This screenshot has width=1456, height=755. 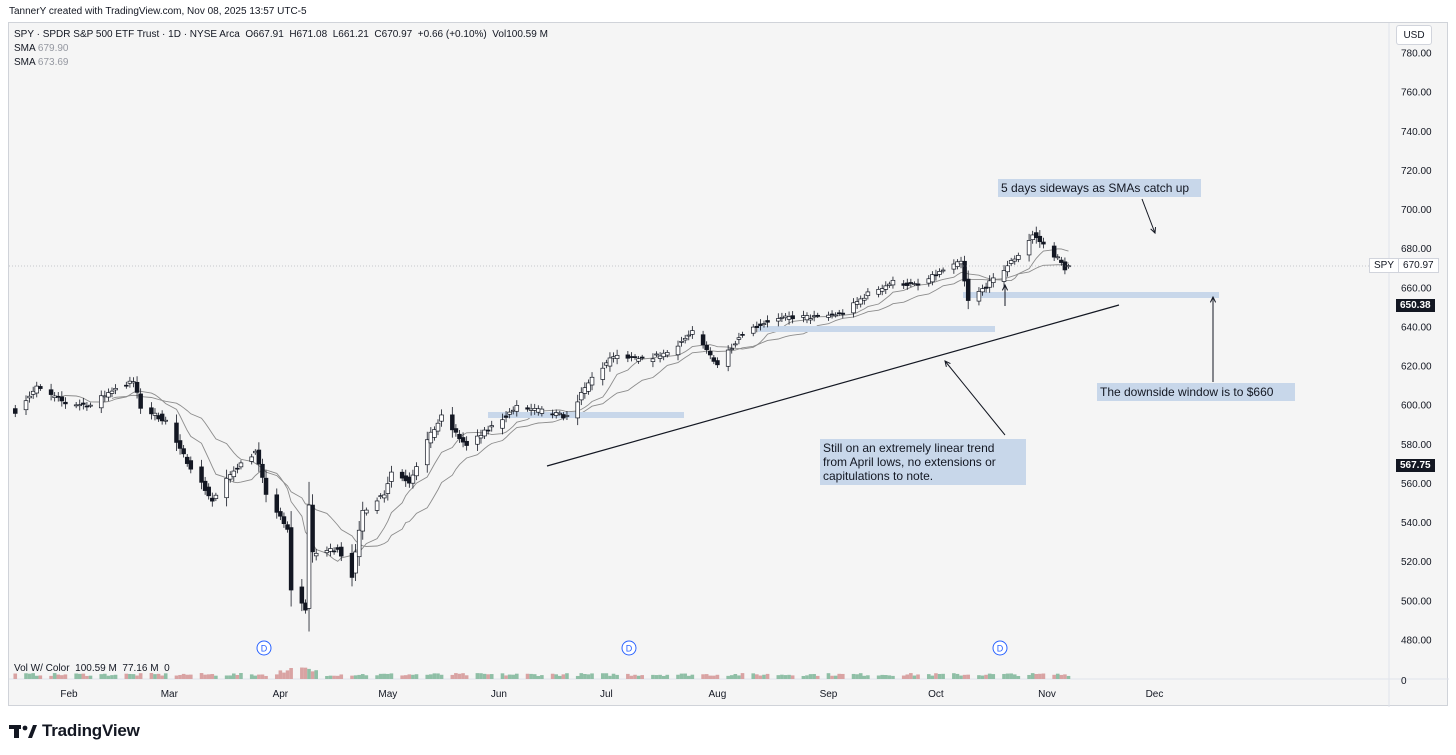 I want to click on y-tick-label: 600.00, so click(x=1416, y=406).